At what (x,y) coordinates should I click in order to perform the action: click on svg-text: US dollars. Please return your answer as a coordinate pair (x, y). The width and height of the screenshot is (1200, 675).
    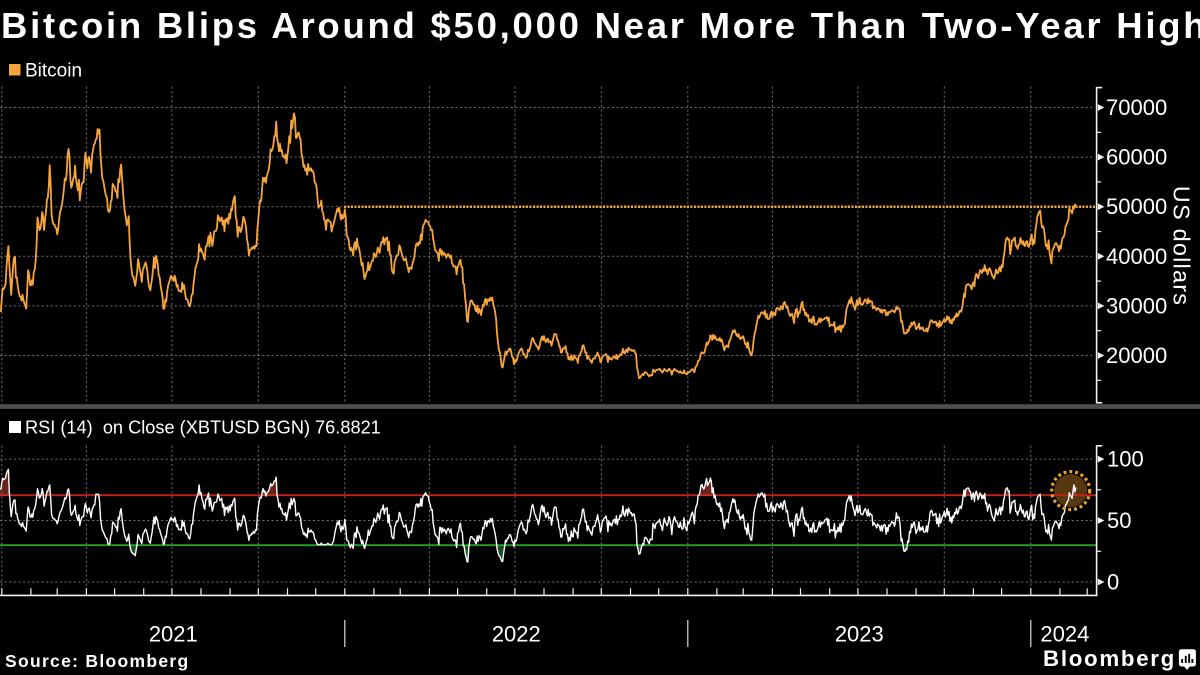
    Looking at the image, I should click on (1182, 246).